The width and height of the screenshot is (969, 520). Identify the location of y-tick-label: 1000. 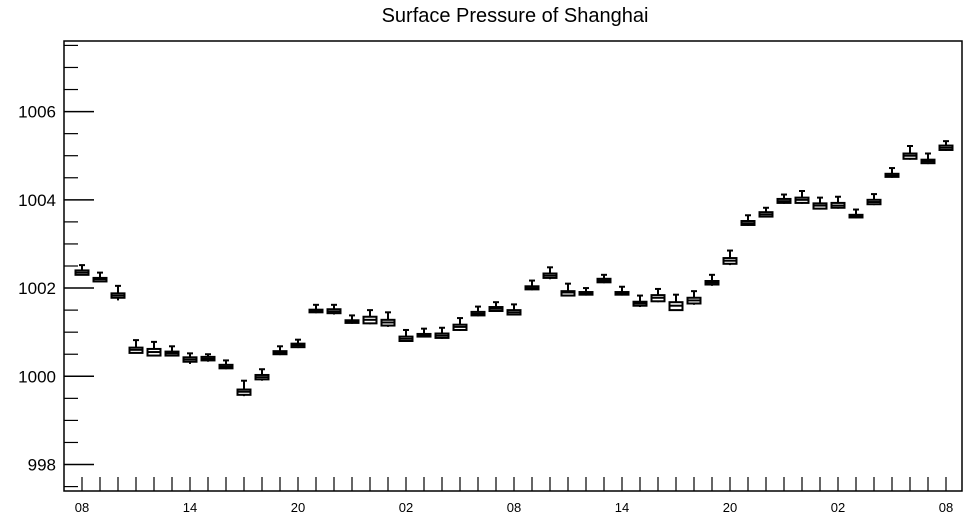
(37, 376).